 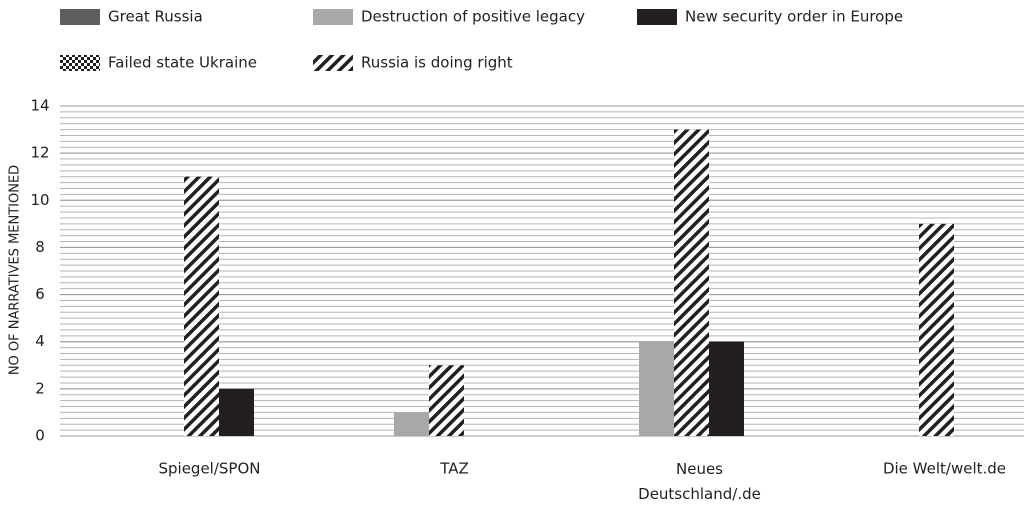 I want to click on y-tick-label: 6, so click(x=40, y=294).